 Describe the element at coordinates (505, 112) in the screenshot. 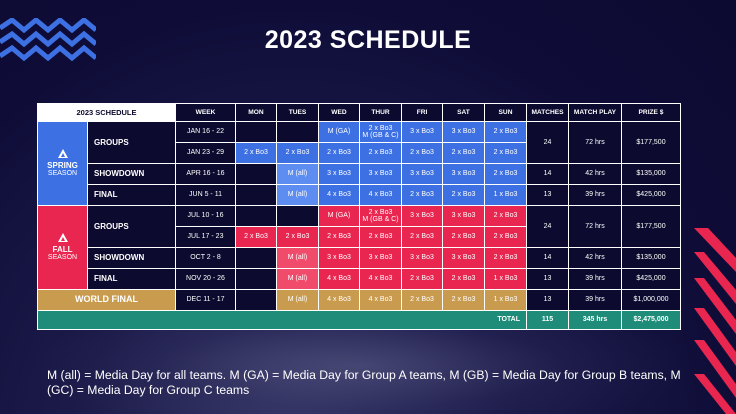

I see `header-sun: SUN` at that location.